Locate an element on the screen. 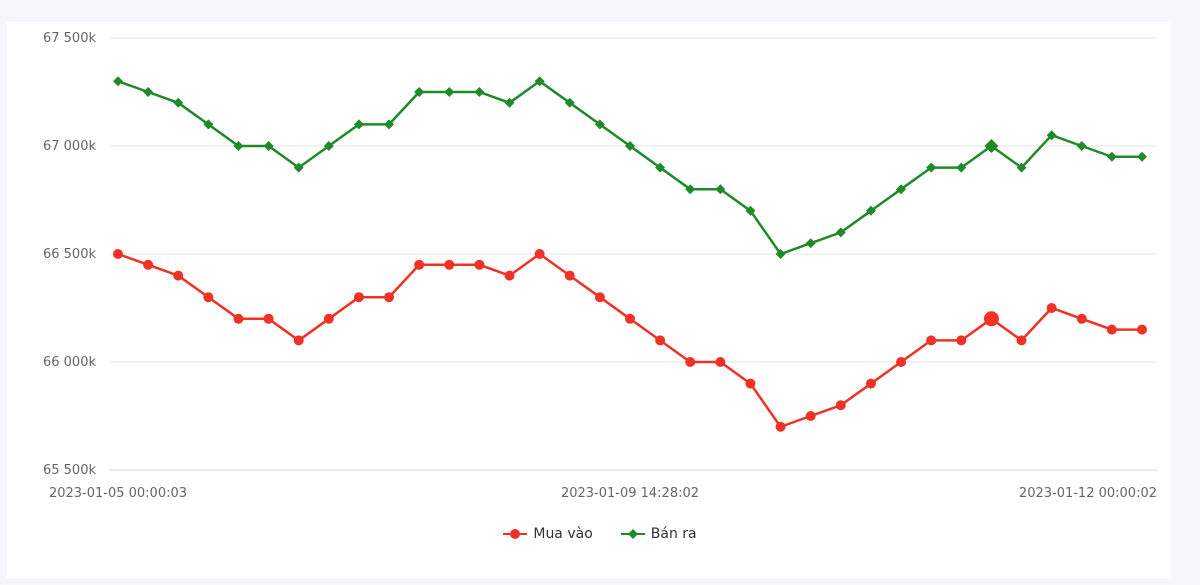 The width and height of the screenshot is (1200, 585). y-tick-label: 67 000k is located at coordinates (69, 146).